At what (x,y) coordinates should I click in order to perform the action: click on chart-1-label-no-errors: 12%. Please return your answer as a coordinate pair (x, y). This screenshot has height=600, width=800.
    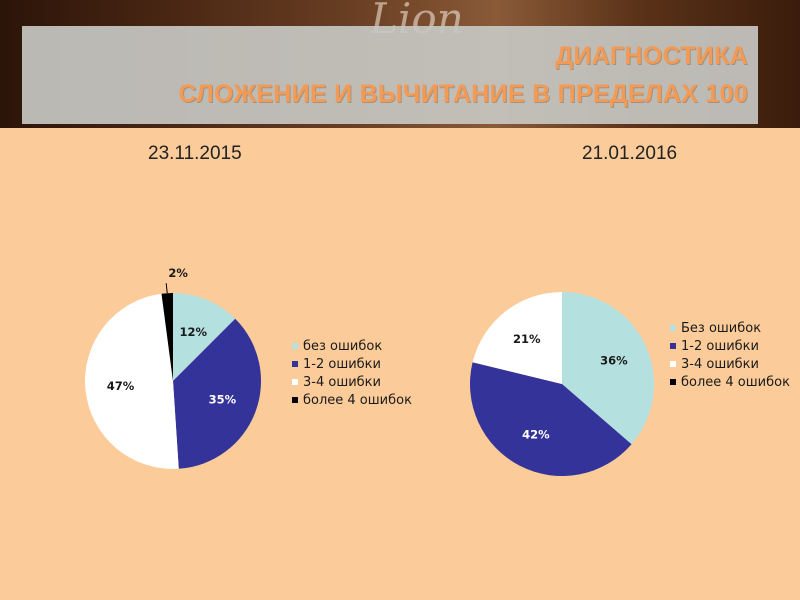
    Looking at the image, I should click on (193, 332).